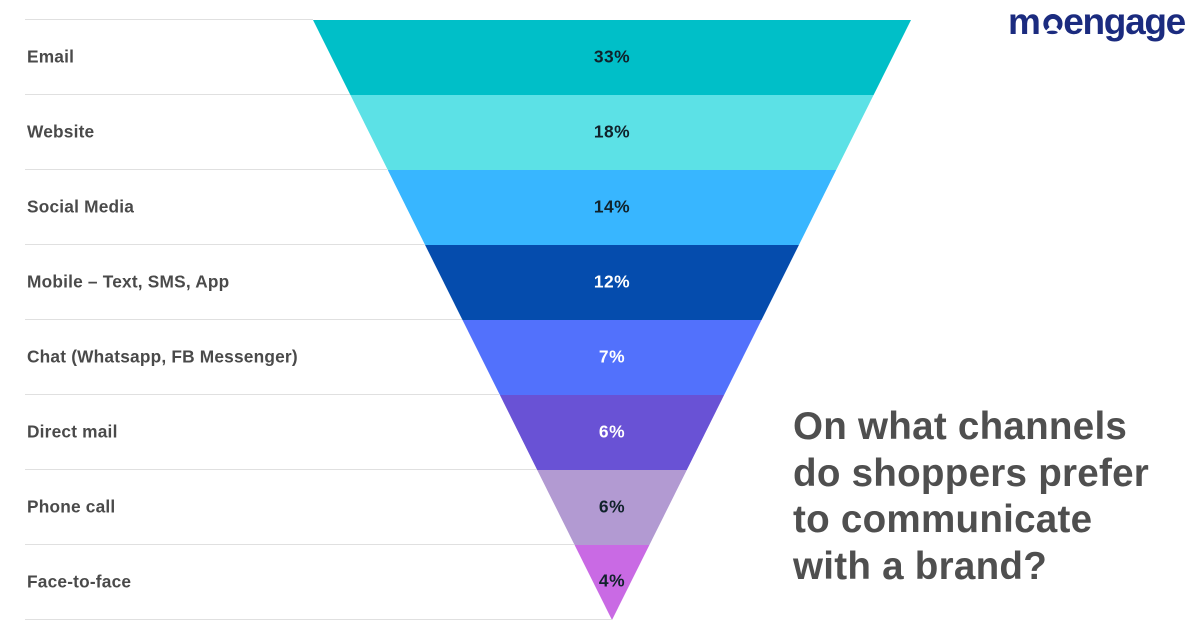 The height and width of the screenshot is (628, 1200). I want to click on svg-text: m, so click(1024, 24).